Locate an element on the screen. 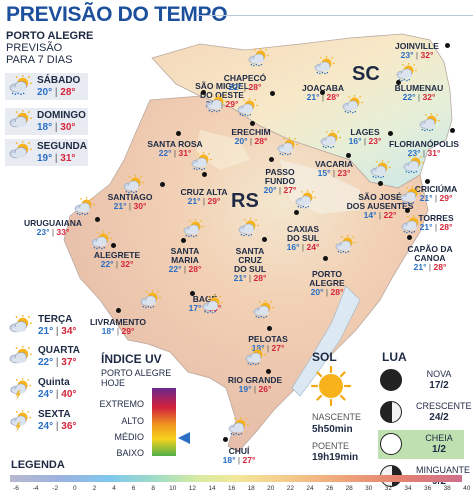 The width and height of the screenshot is (473, 500). legend-tick: 2 is located at coordinates (94, 488).